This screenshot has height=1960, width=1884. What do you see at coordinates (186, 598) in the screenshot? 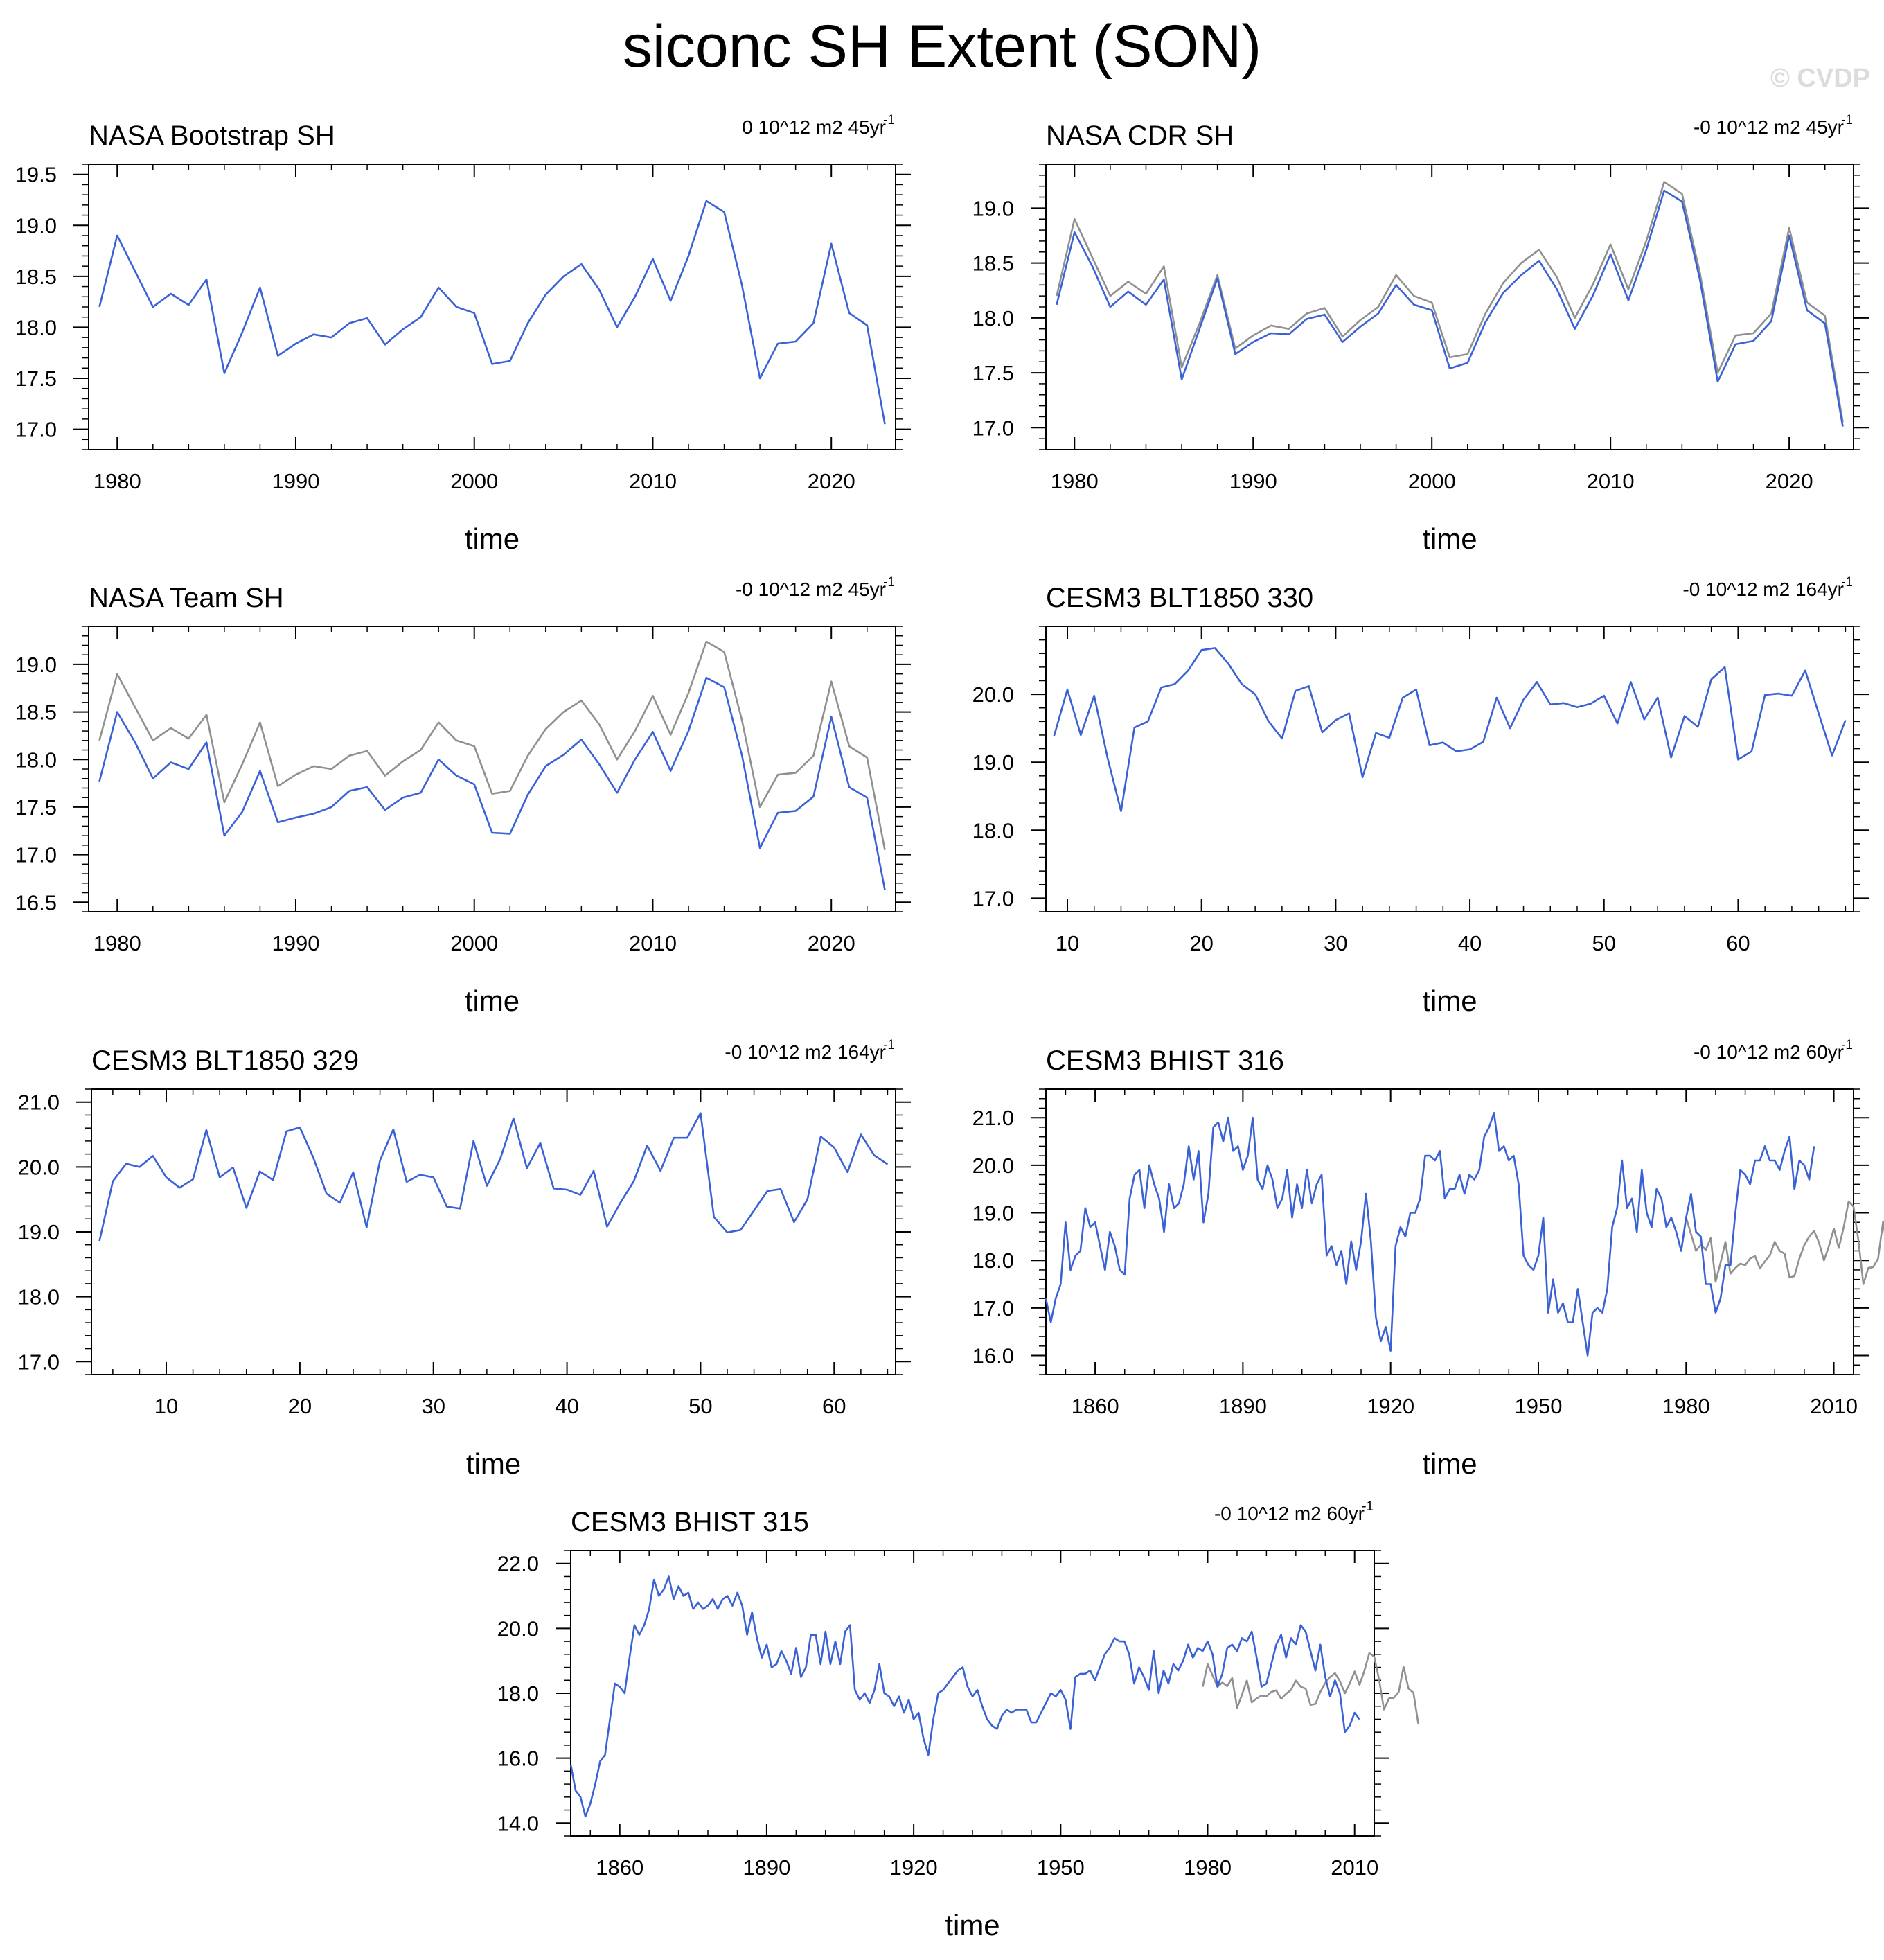
I see `panel-title: NASA Team SH` at bounding box center [186, 598].